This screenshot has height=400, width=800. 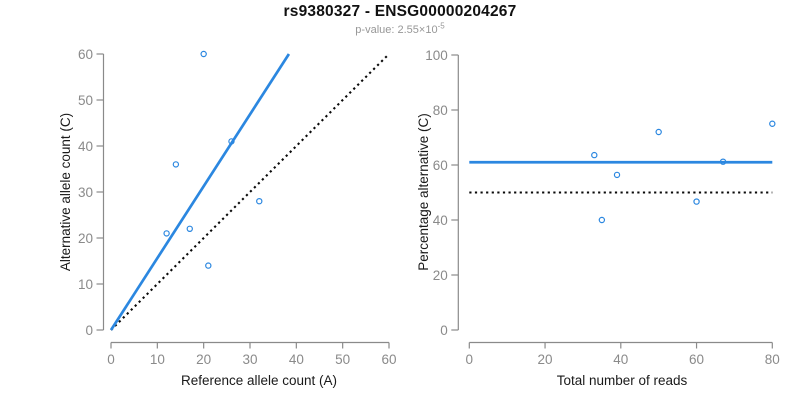 What do you see at coordinates (342, 359) in the screenshot?
I see `x-tick-label: 50` at bounding box center [342, 359].